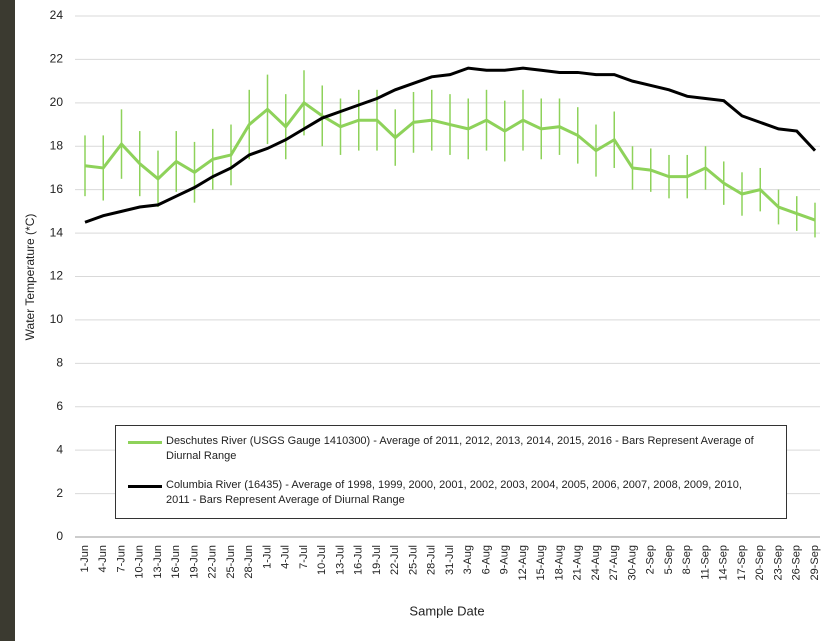  I want to click on x-tick-label: 24-Aug, so click(596, 562).